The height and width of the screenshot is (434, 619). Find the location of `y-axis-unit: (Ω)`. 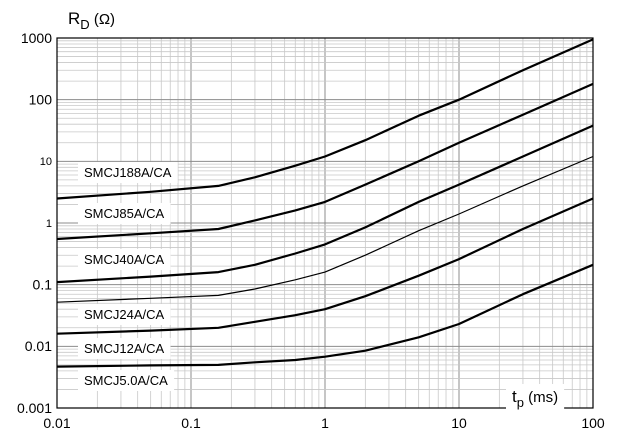

y-axis-unit: (Ω) is located at coordinates (102, 19).